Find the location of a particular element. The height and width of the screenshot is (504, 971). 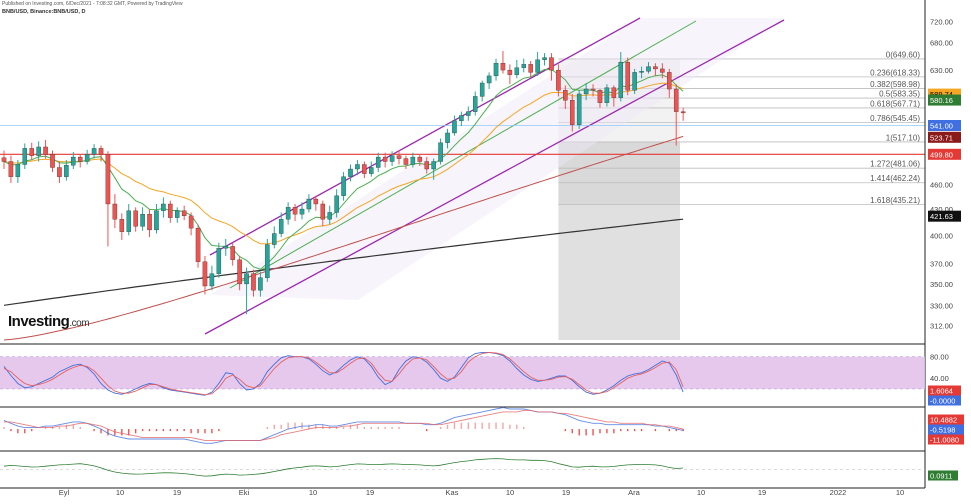

stoch-tag is located at coordinates (944, 400).